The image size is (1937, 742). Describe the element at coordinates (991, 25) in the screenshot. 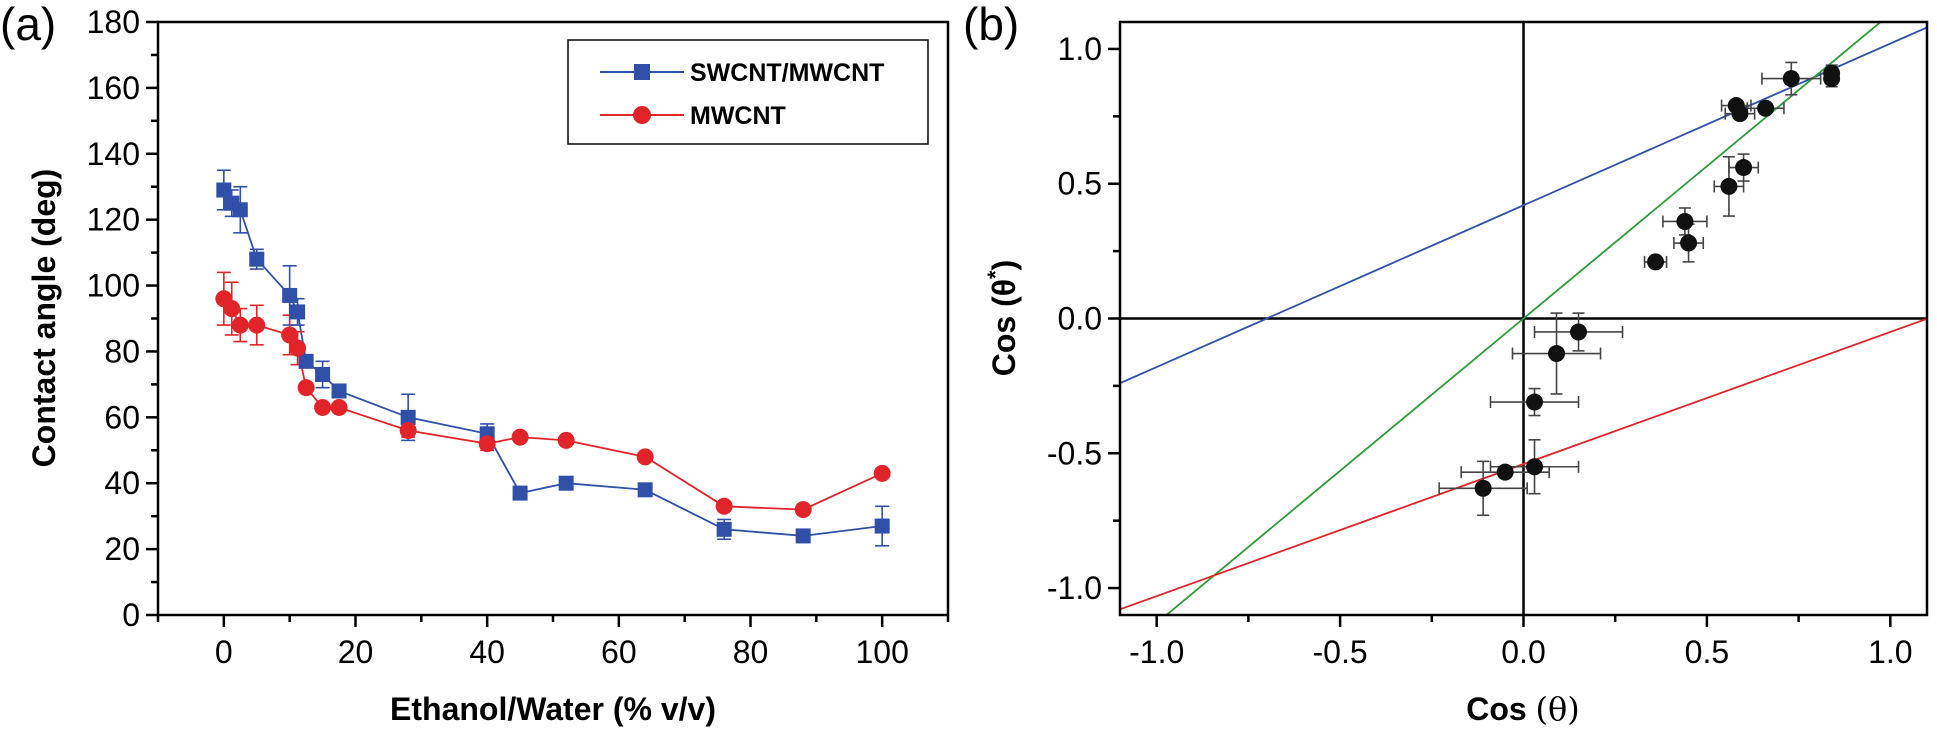

I see `panel-b-label: (b)` at that location.